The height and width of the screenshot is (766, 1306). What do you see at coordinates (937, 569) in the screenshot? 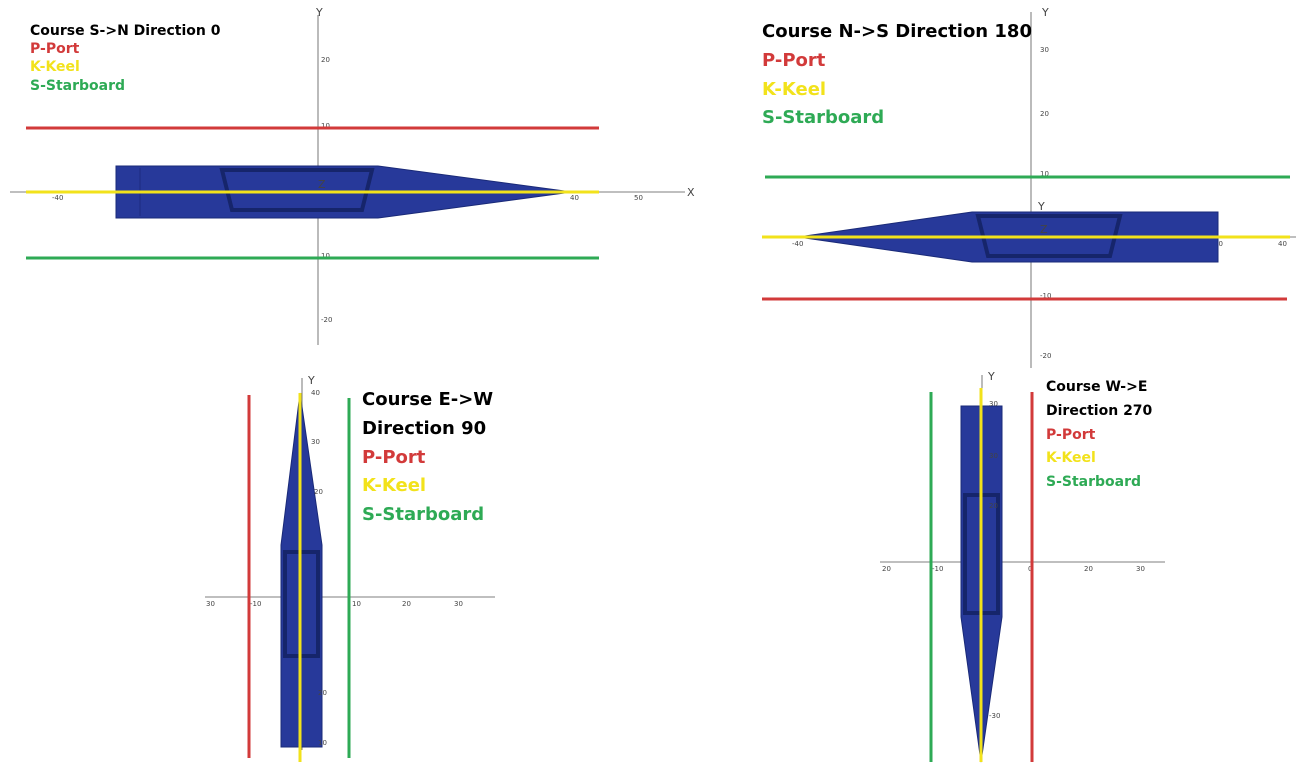
I see `we-x-tick: -10` at bounding box center [937, 569].